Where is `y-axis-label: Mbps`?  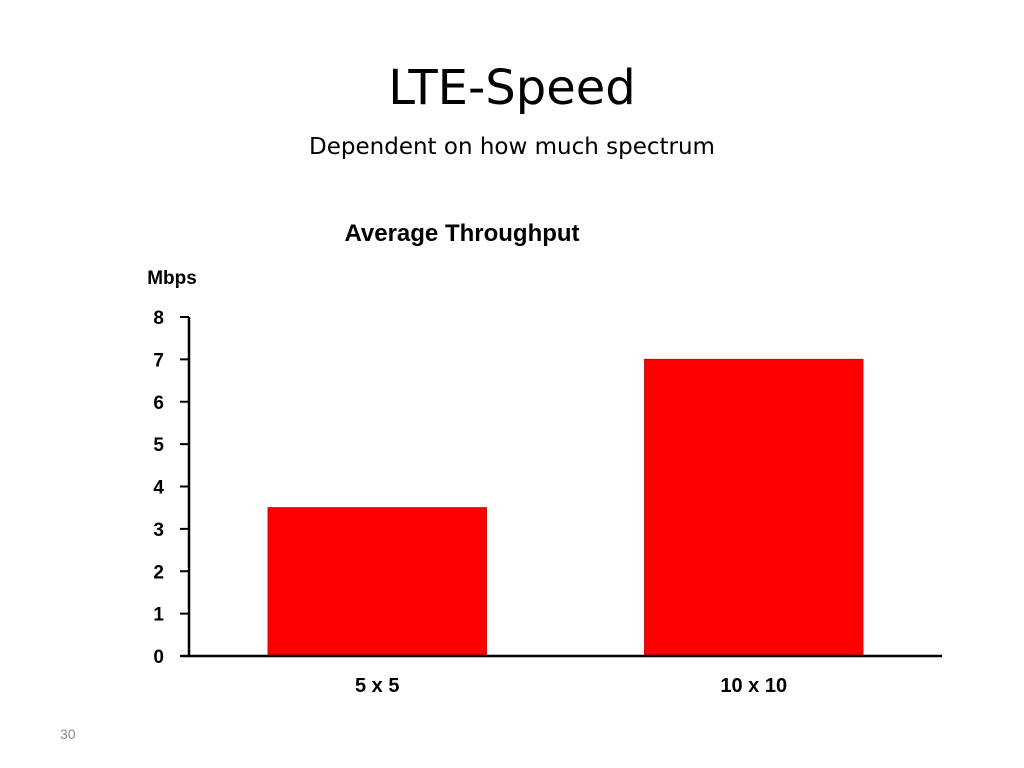 y-axis-label: Mbps is located at coordinates (172, 278).